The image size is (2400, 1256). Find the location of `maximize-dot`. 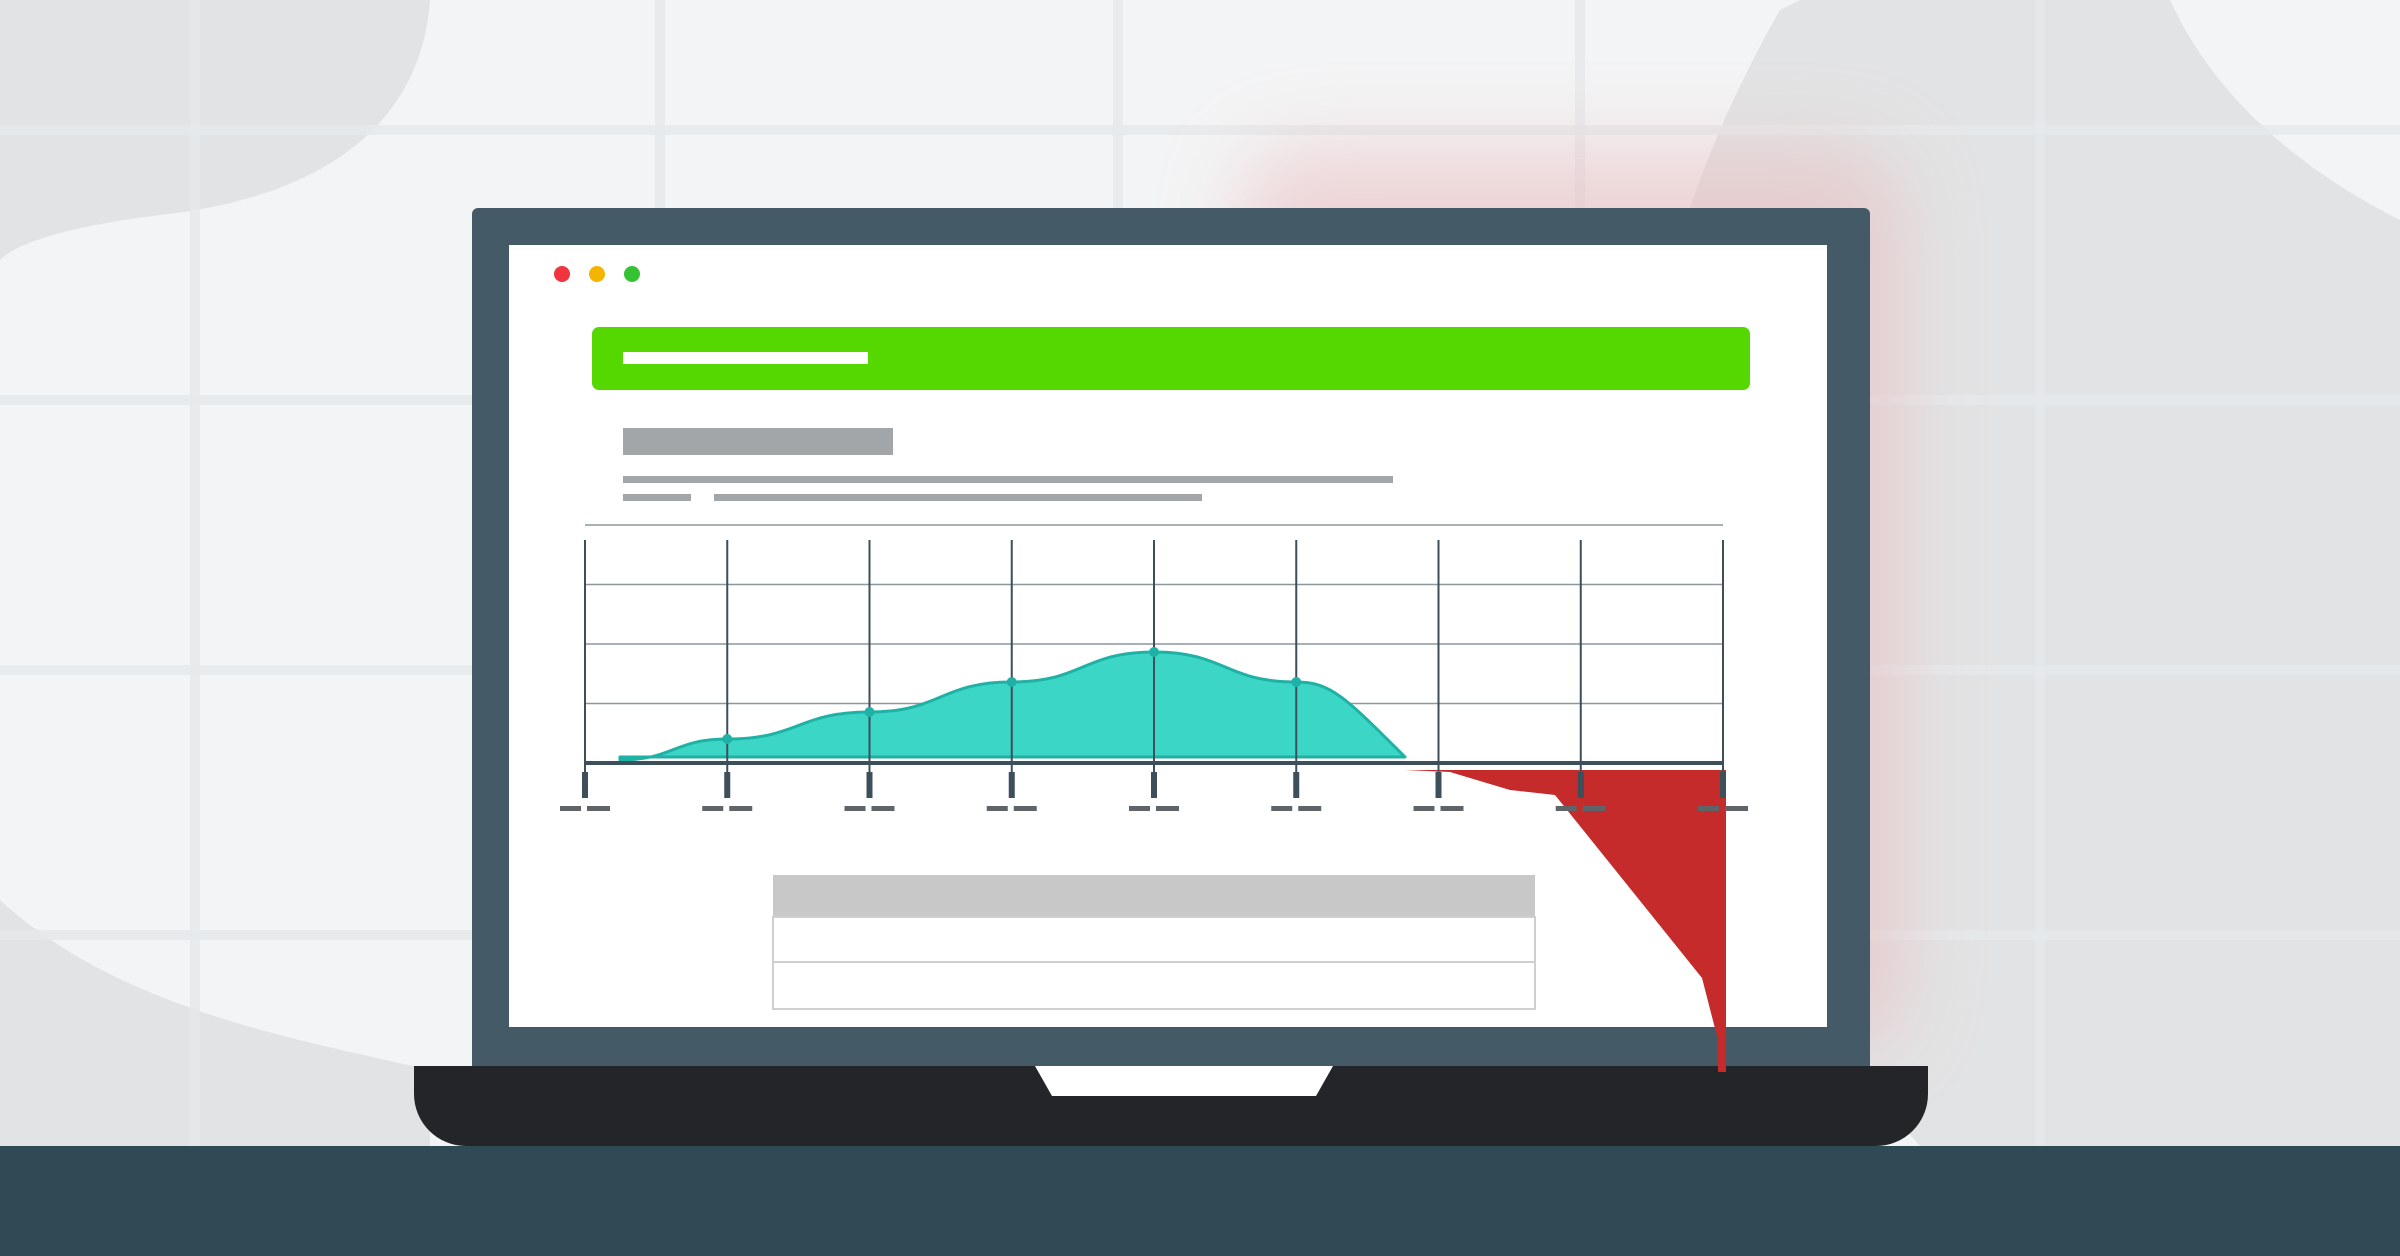

maximize-dot is located at coordinates (632, 274).